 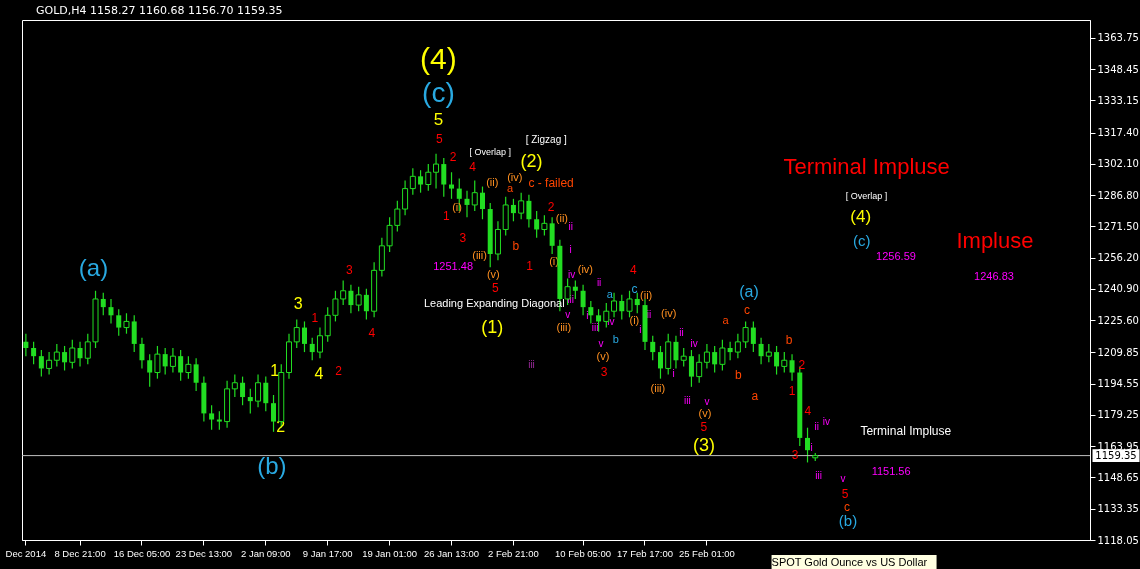 What do you see at coordinates (551, 183) in the screenshot?
I see `annotation: c - failed` at bounding box center [551, 183].